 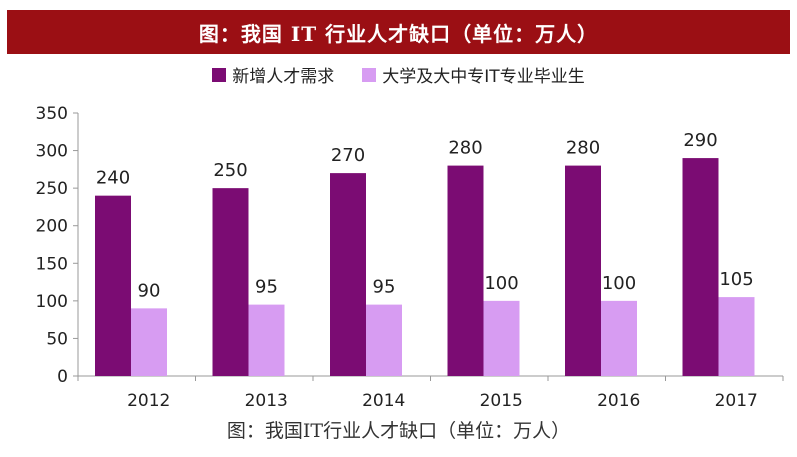 I want to click on y-tick-label: 0, so click(x=62, y=377).